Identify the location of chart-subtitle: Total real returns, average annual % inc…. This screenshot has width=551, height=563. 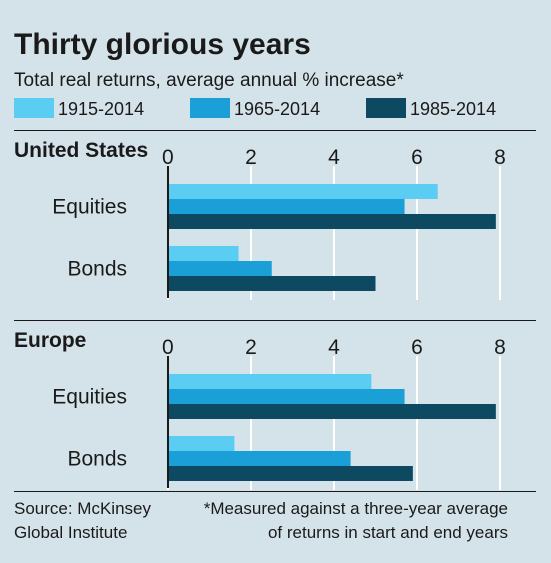
(209, 80).